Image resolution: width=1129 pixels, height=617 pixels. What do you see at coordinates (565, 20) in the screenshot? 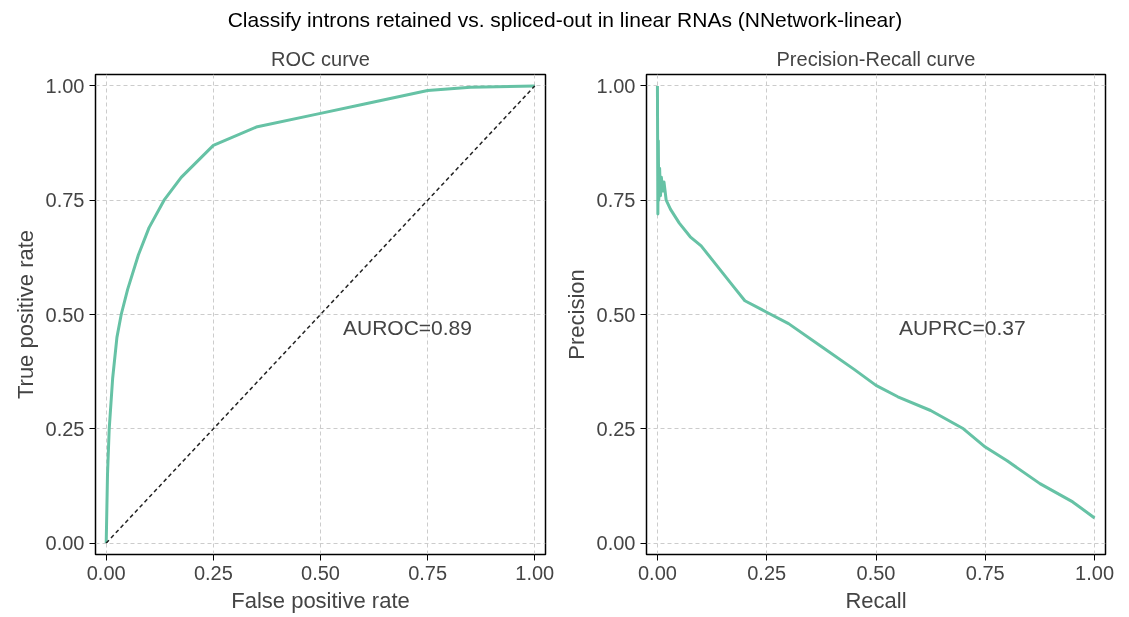
I see `chart-subtitle: Classify introns retained vs. spliced-out in linear RNAs (NNetwork-linear)` at bounding box center [565, 20].